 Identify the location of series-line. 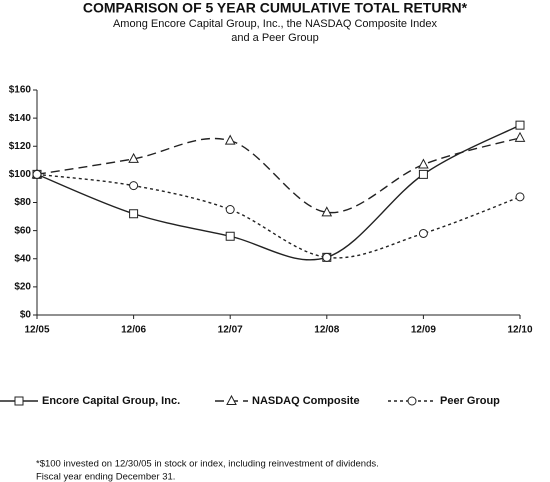
(278, 175).